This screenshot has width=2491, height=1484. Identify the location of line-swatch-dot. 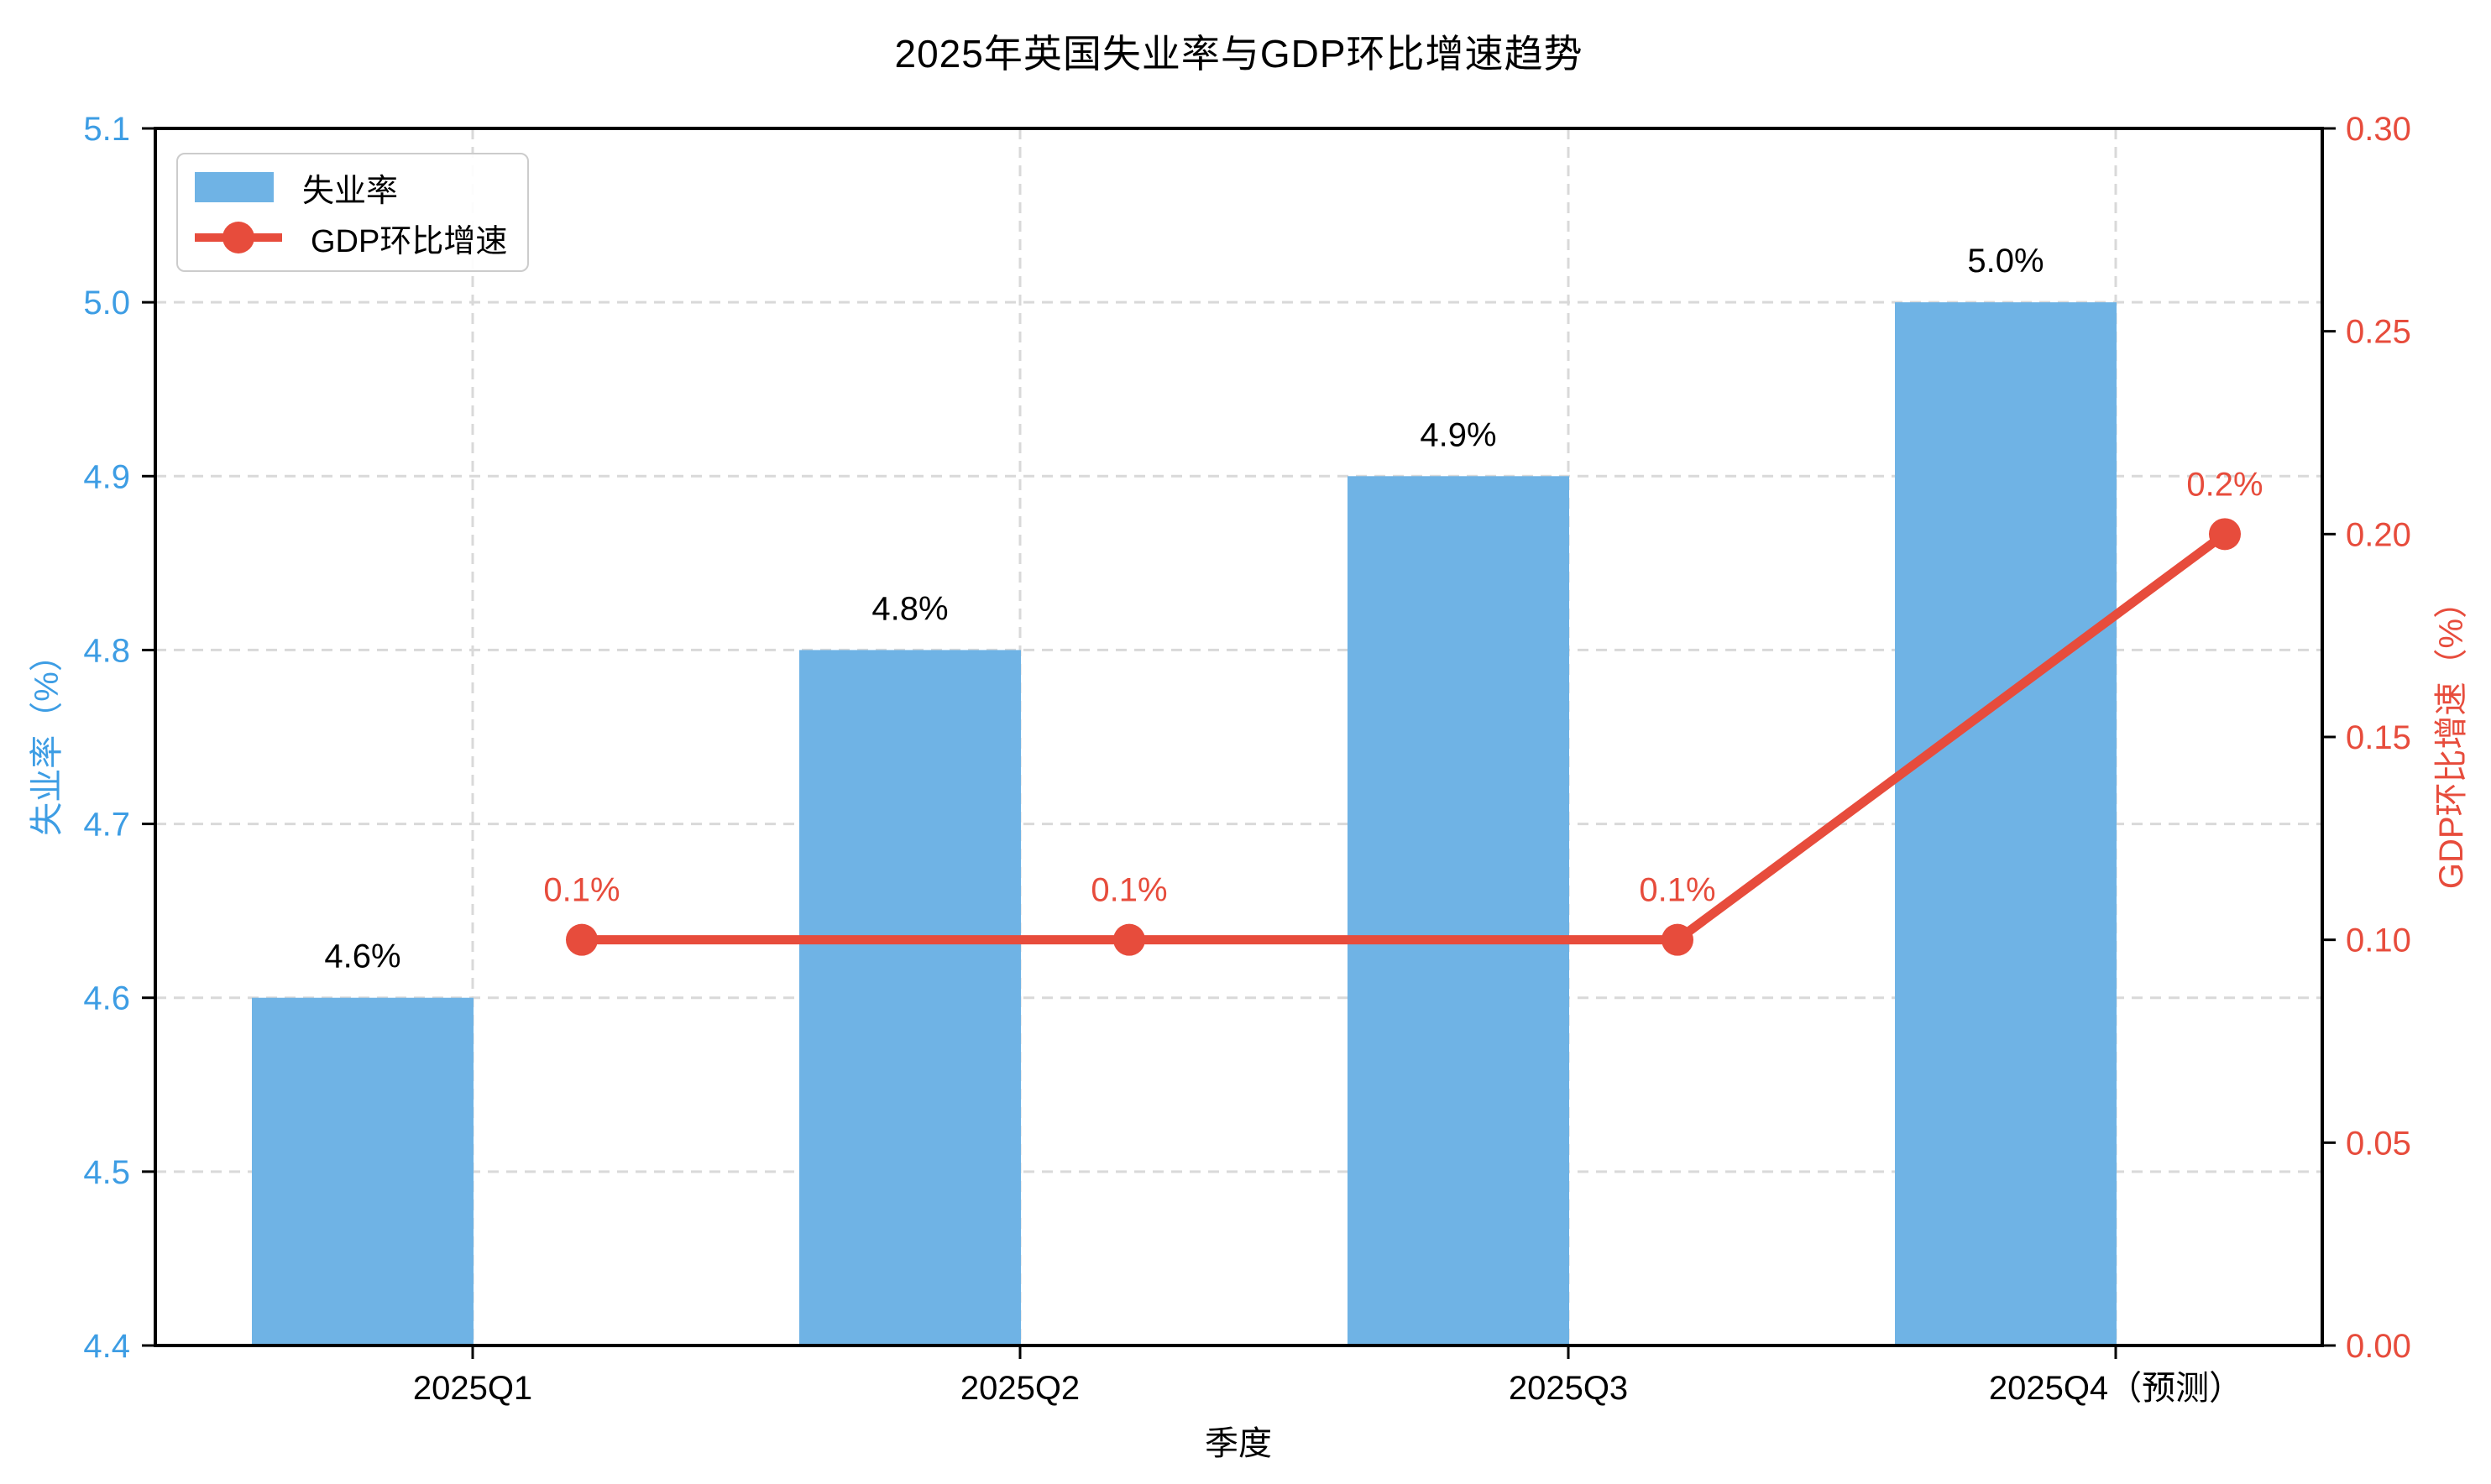
(238, 237).